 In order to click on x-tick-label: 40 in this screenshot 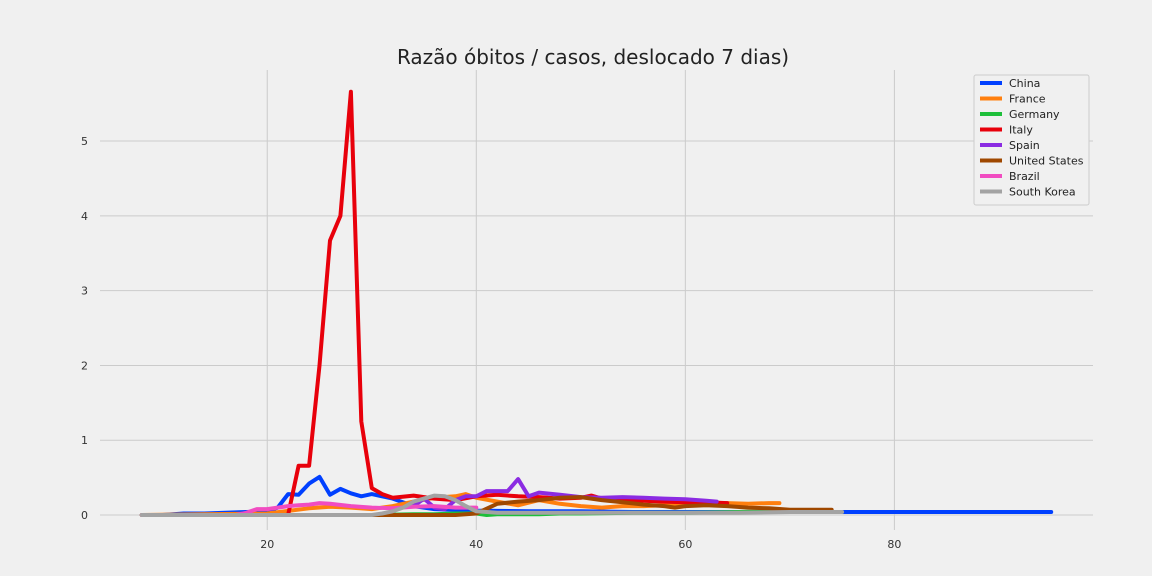, I will do `click(476, 544)`.